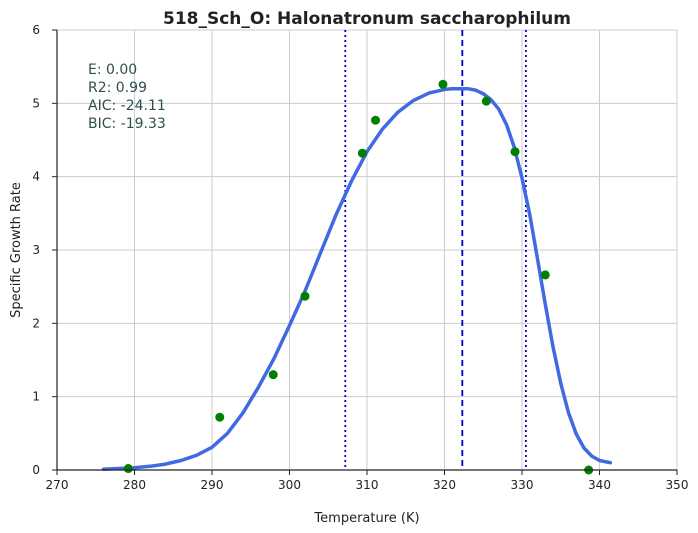  I want to click on x-tick-label: 340, so click(599, 485).